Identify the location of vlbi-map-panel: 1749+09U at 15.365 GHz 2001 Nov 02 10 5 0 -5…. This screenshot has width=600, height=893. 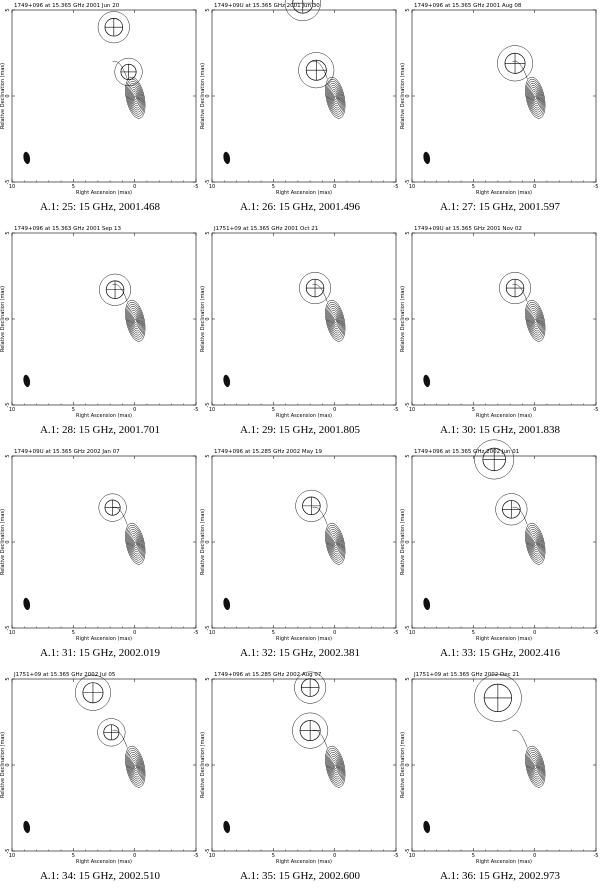
(500, 334).